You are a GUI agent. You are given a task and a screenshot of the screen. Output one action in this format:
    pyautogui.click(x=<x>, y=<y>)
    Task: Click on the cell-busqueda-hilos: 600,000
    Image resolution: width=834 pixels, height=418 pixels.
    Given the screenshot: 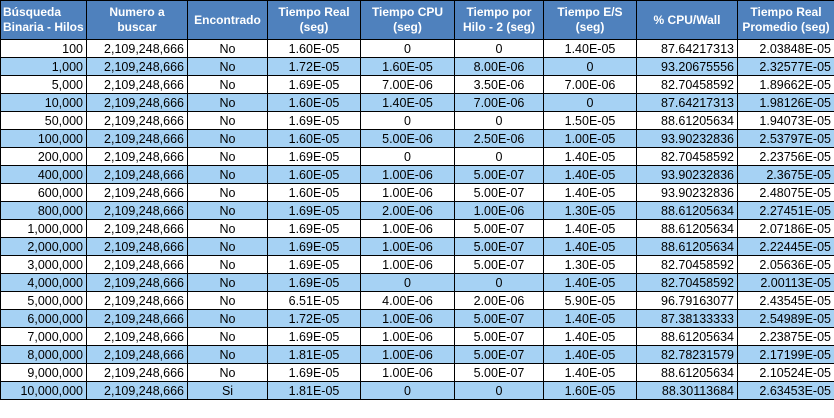 What is the action you would take?
    pyautogui.click(x=43, y=192)
    